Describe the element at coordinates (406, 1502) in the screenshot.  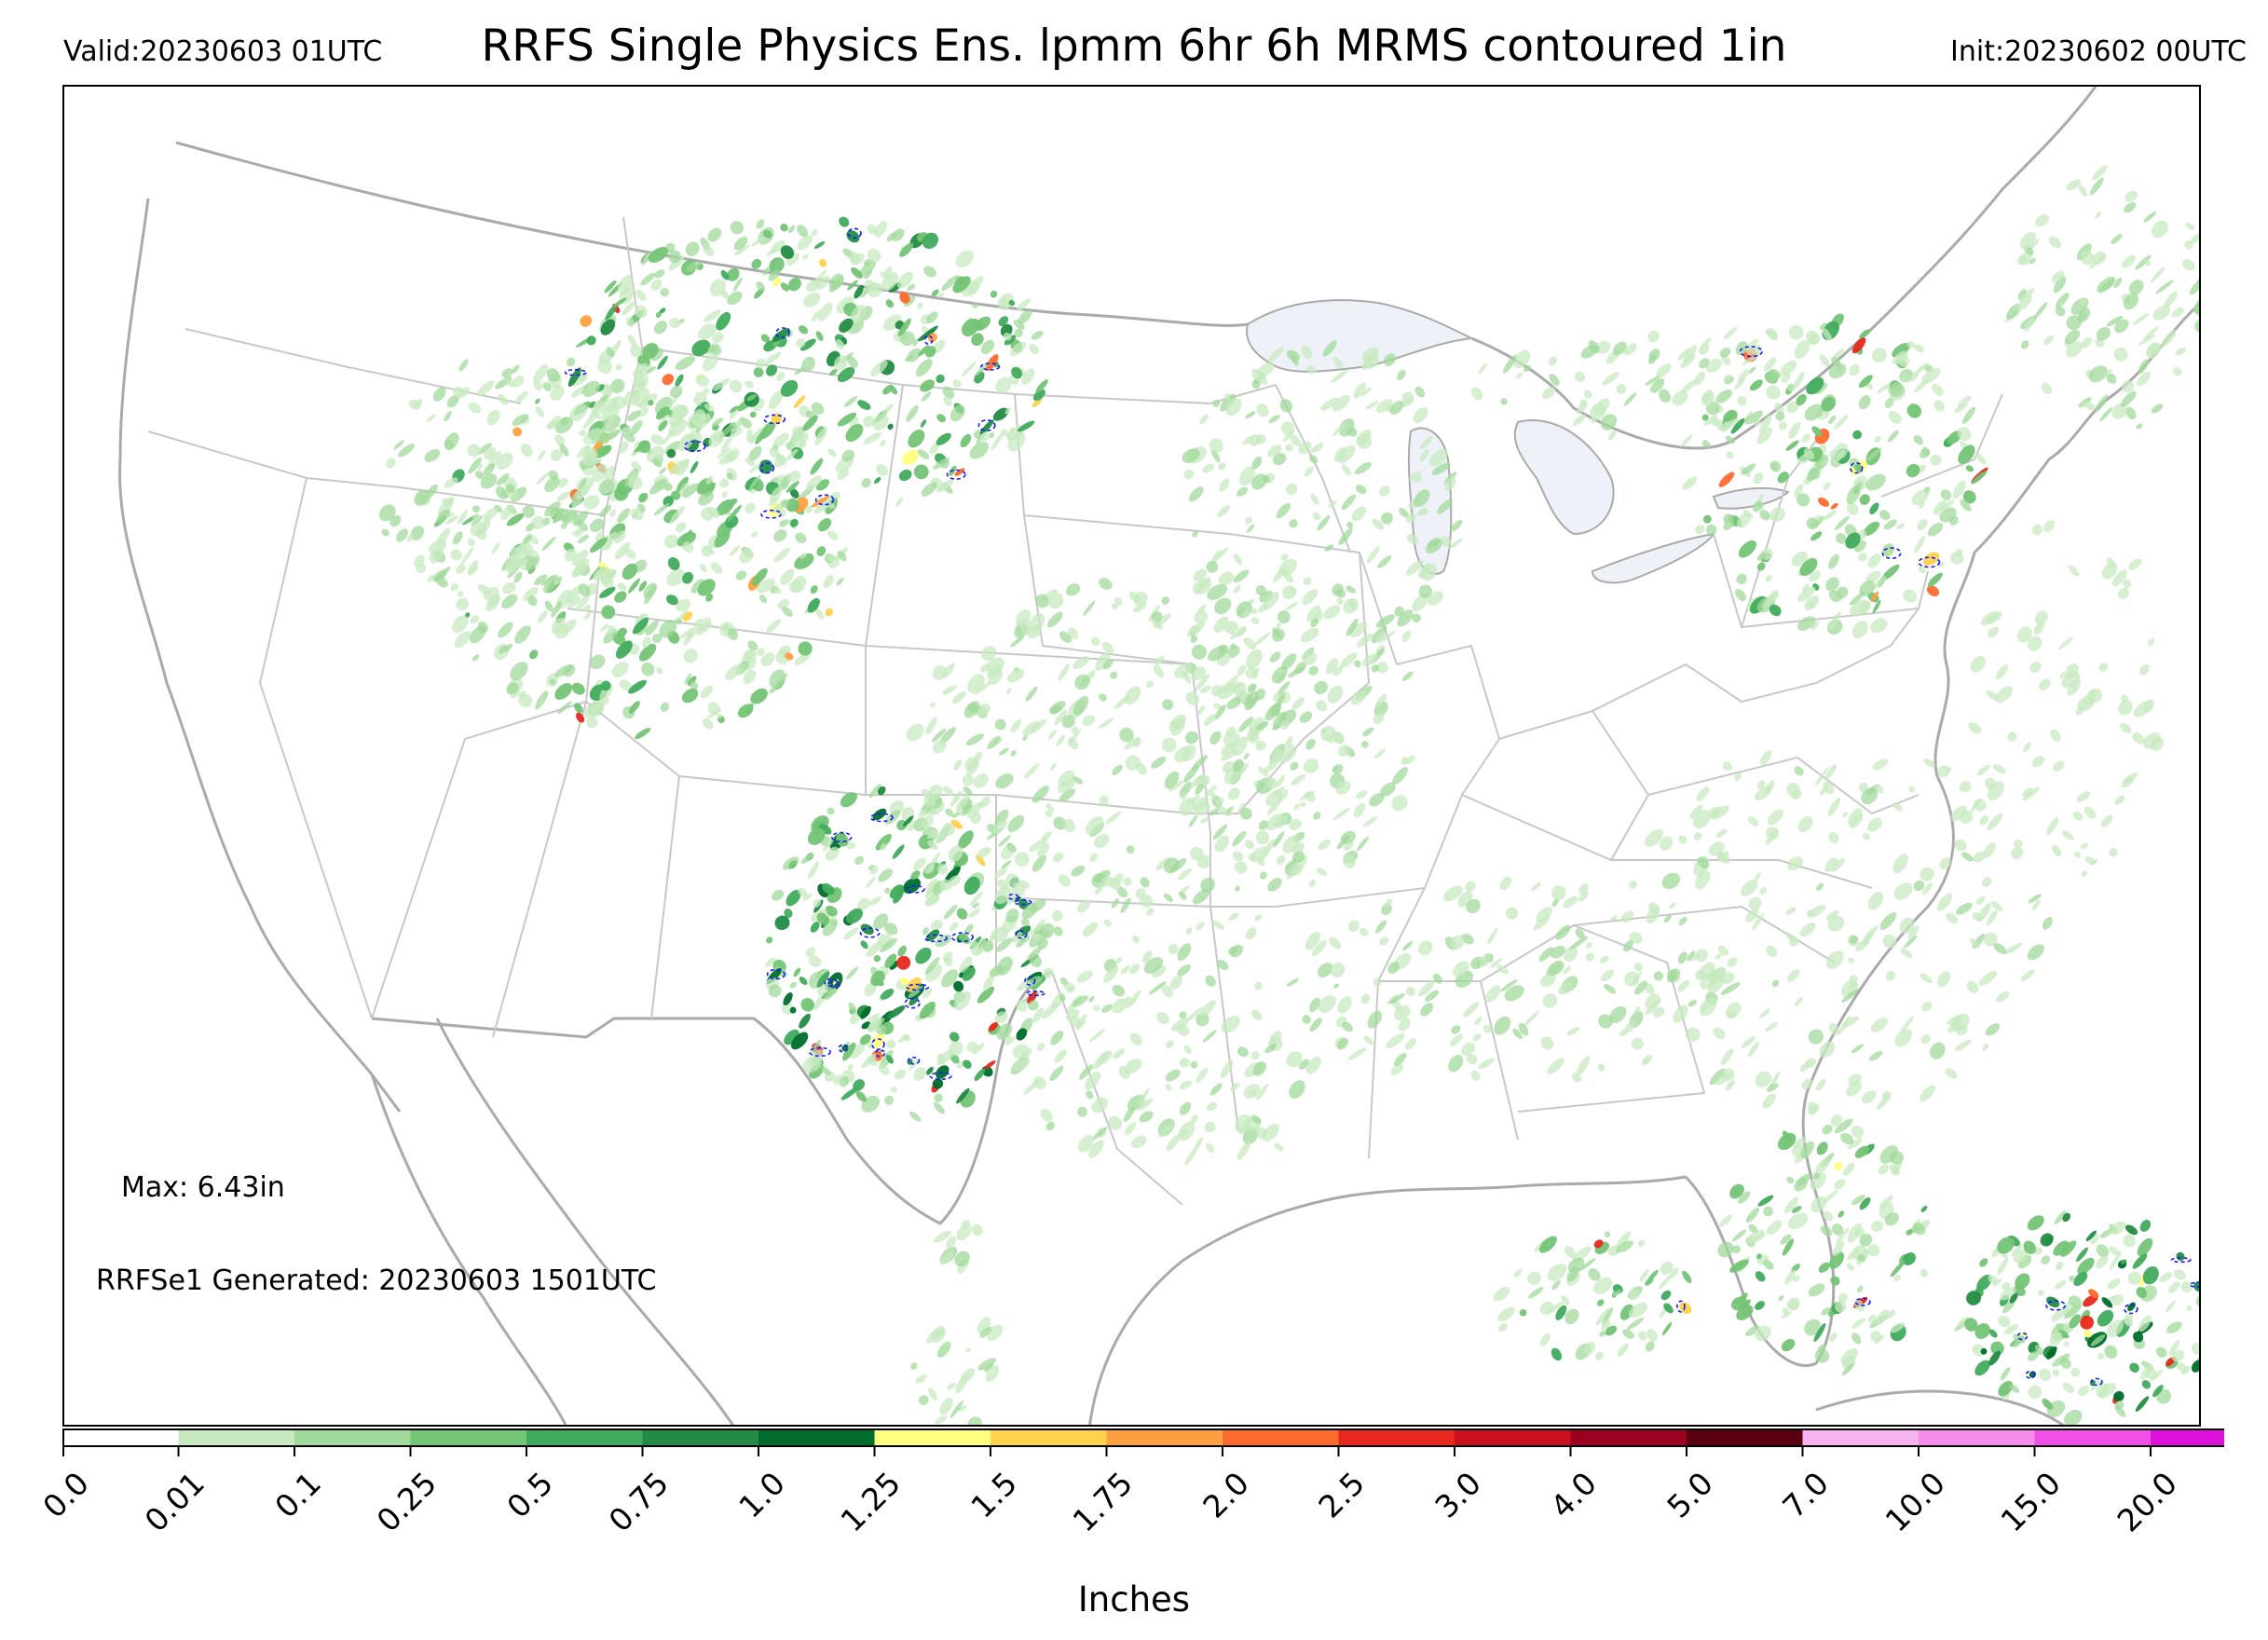
I see `colorbar-tick-label: 0.25` at that location.